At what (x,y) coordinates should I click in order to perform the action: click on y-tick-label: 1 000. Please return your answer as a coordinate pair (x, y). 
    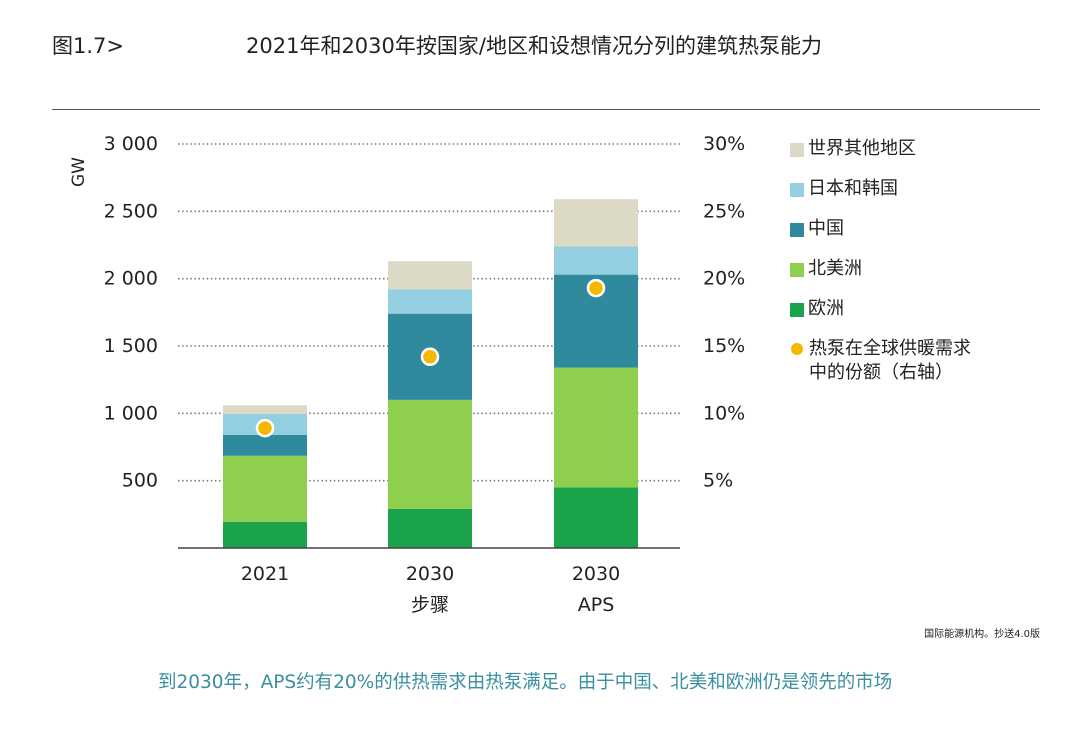
    Looking at the image, I should click on (131, 413).